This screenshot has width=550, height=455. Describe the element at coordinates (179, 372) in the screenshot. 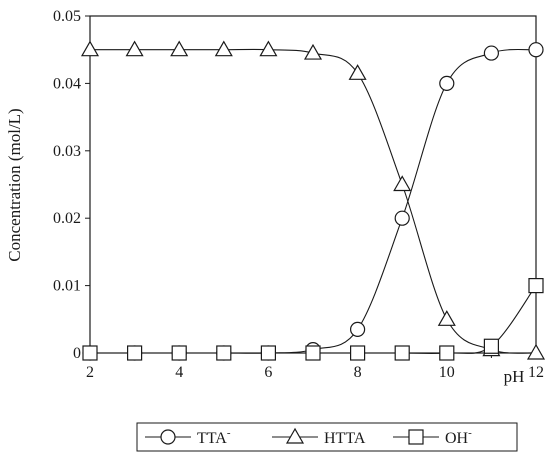

I see `x-tick-label: 4` at that location.